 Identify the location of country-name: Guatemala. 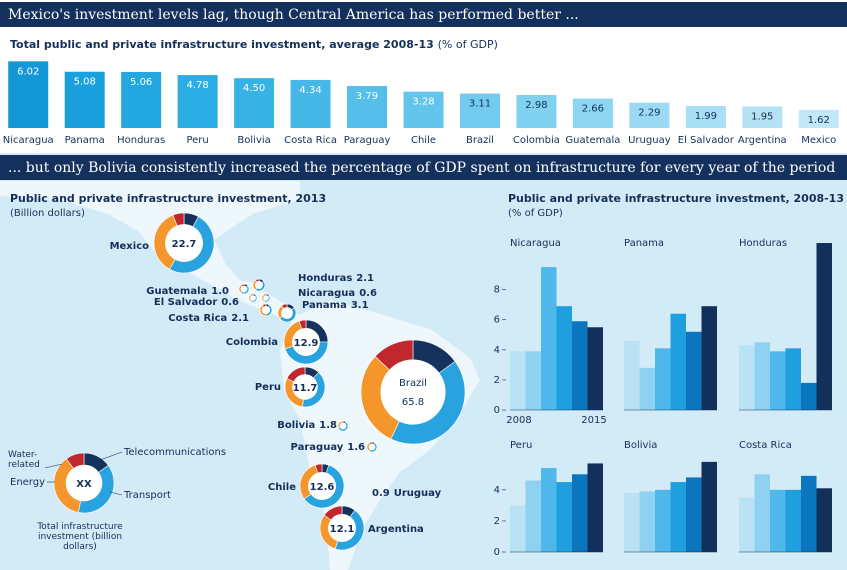
(176, 291).